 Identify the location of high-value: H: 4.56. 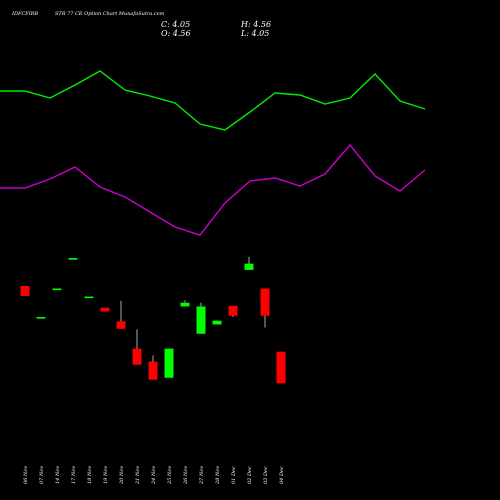
(256, 24).